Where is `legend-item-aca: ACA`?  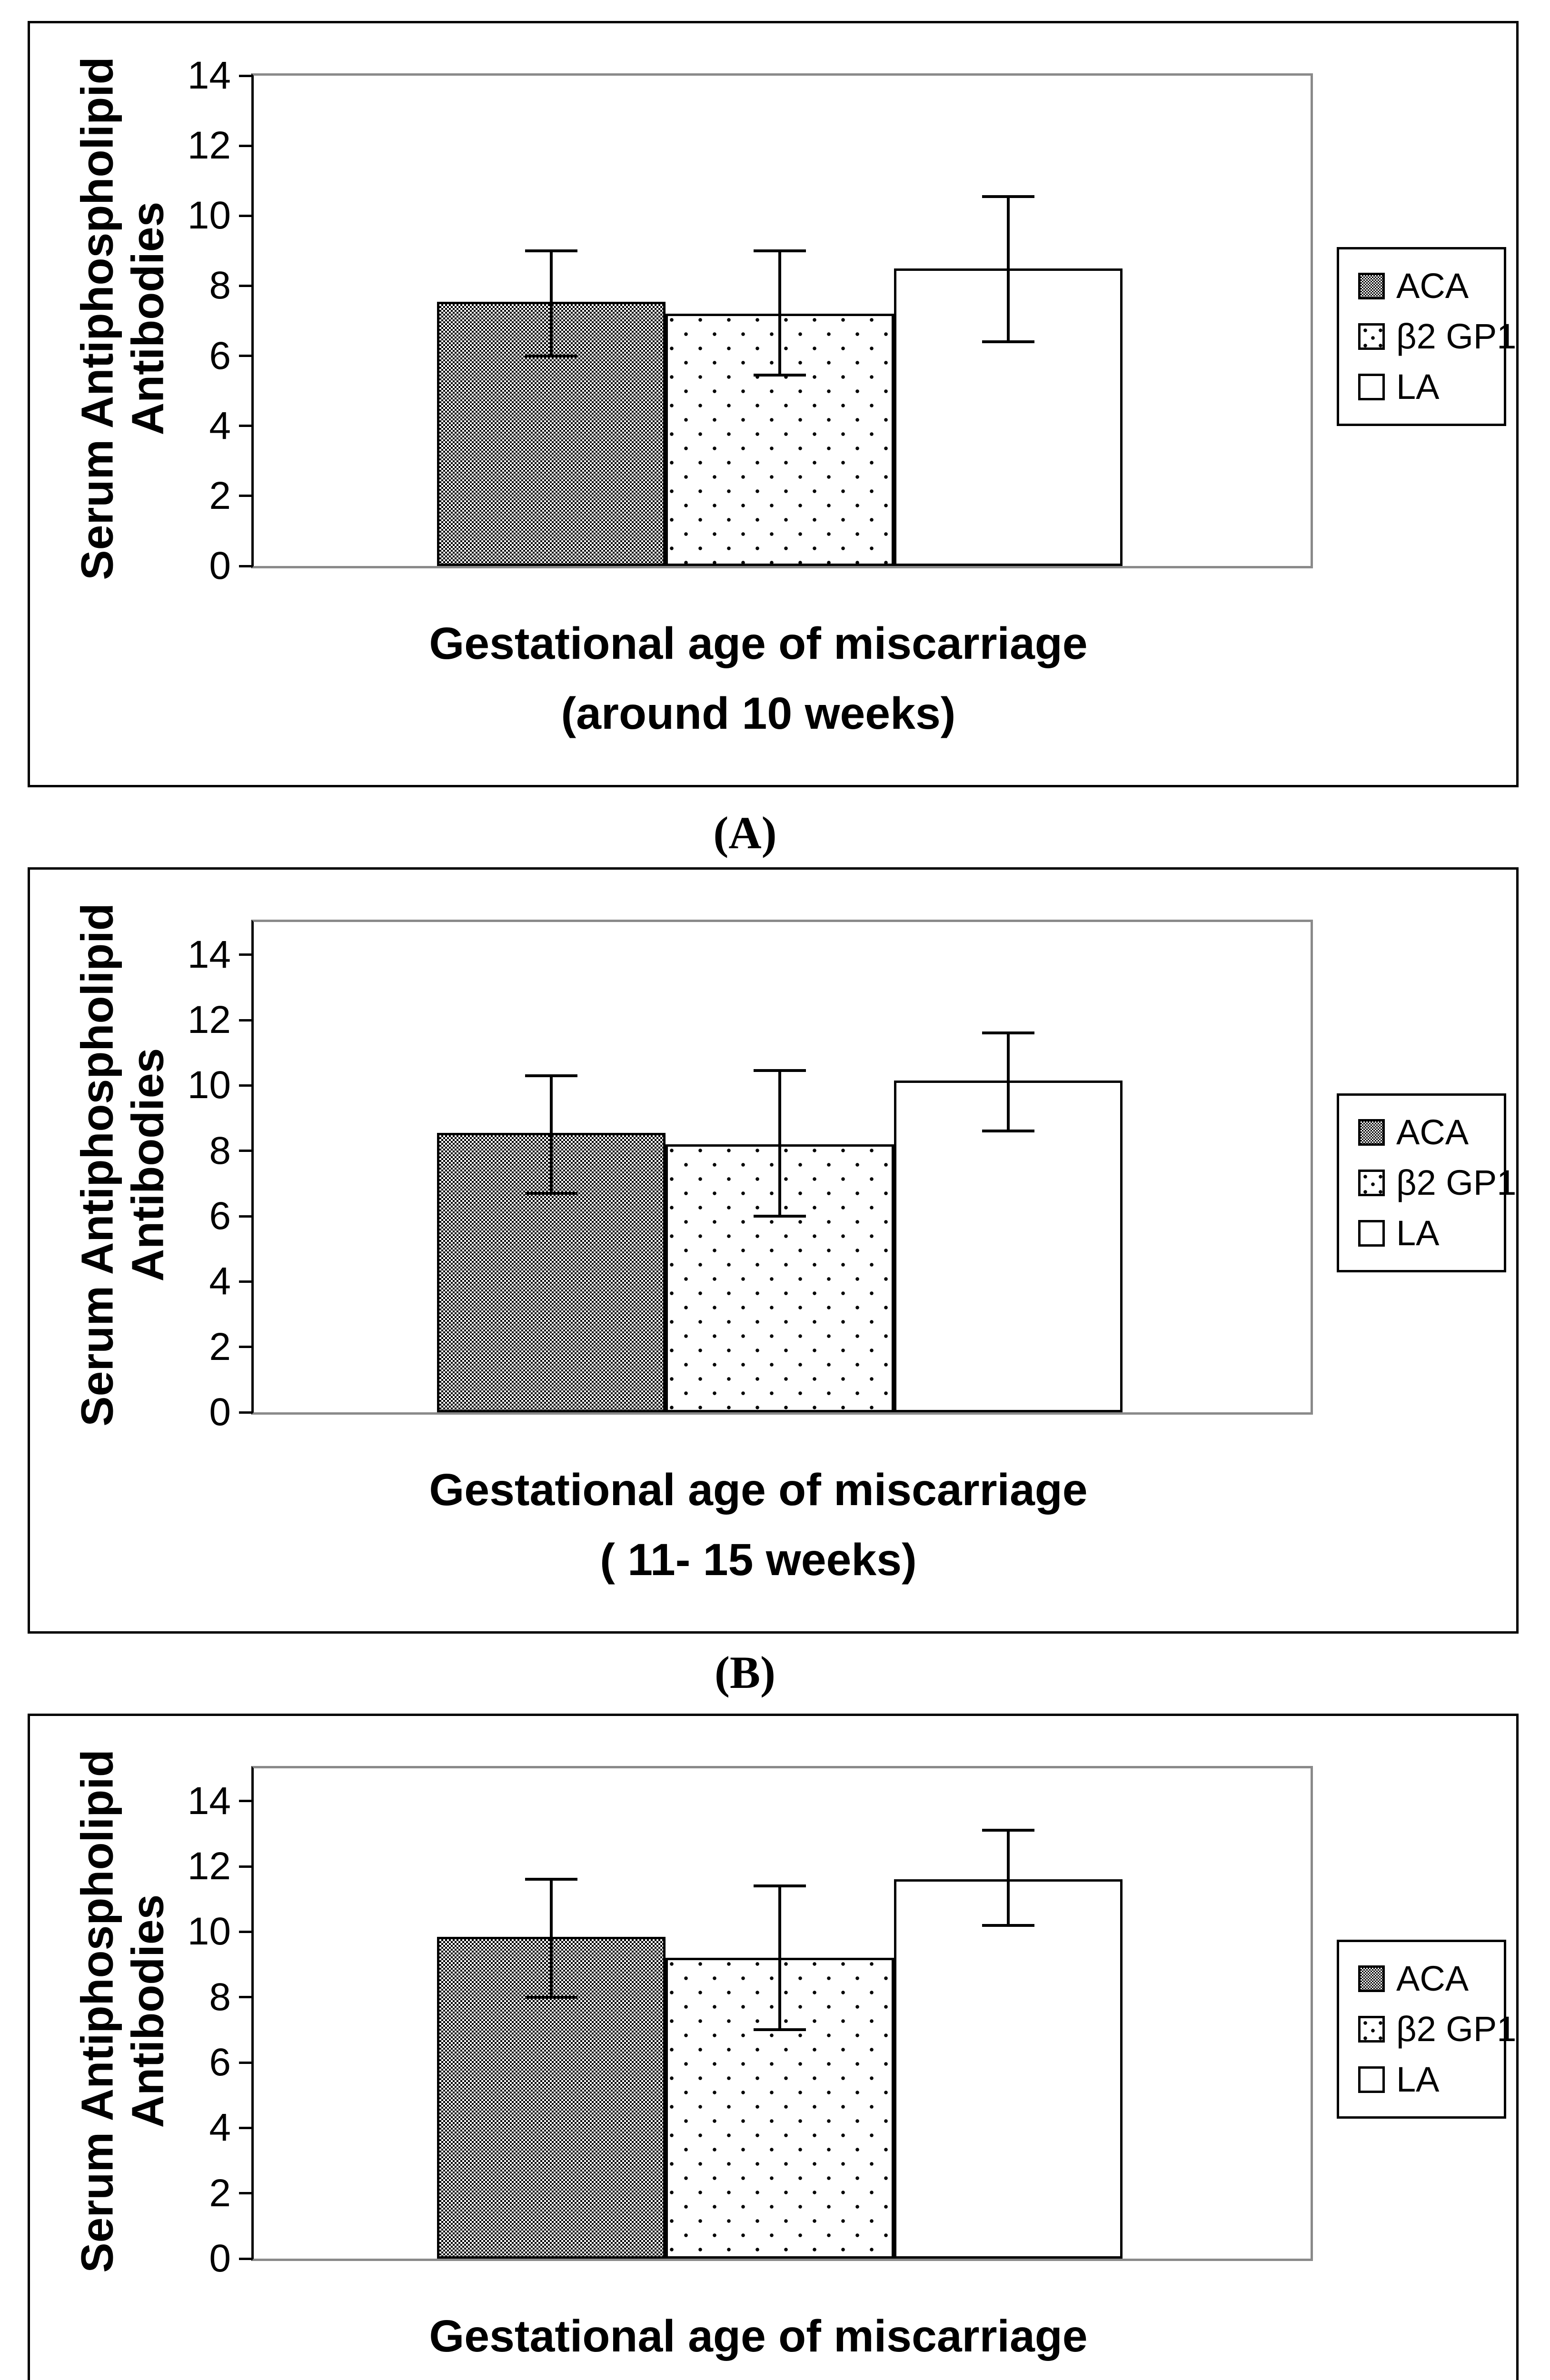
legend-item-aca: ACA is located at coordinates (1426, 1978).